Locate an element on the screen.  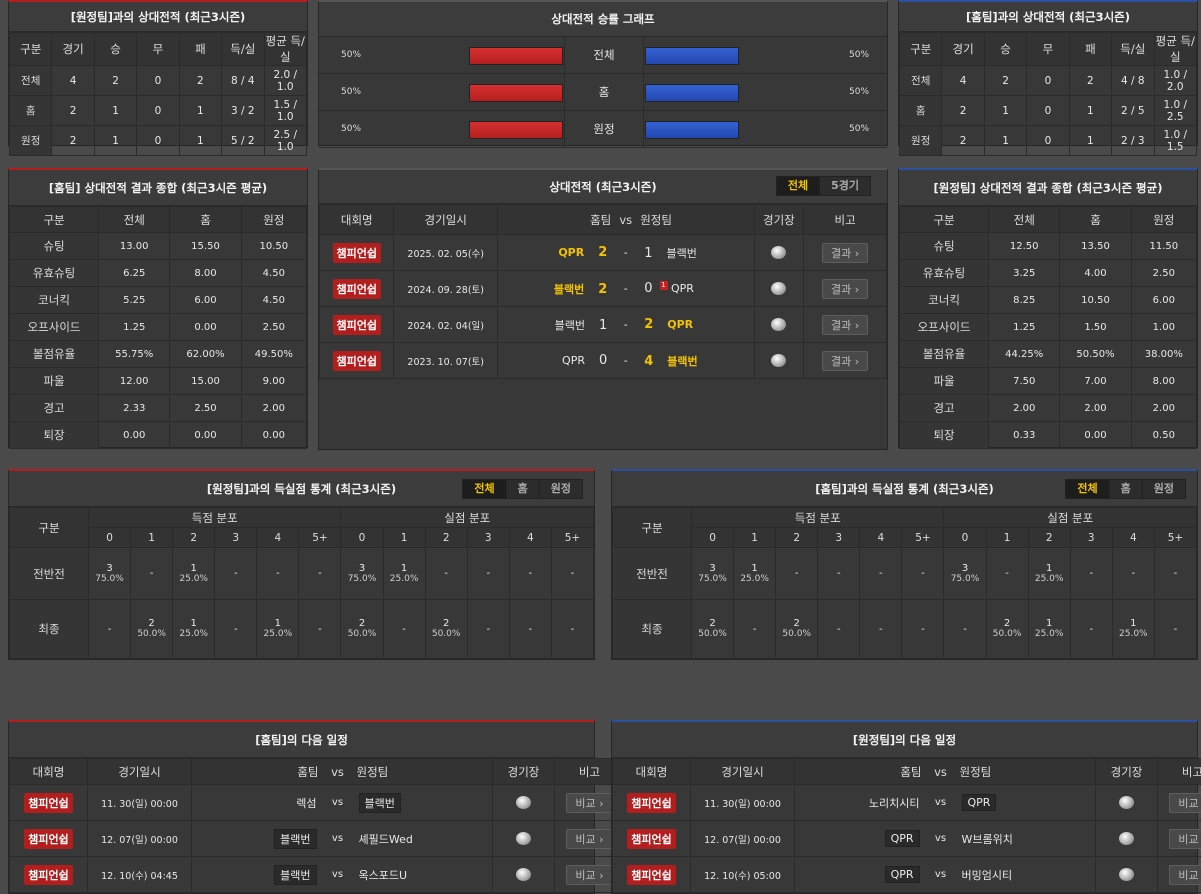
goal-count-header: 4 is located at coordinates (881, 537).